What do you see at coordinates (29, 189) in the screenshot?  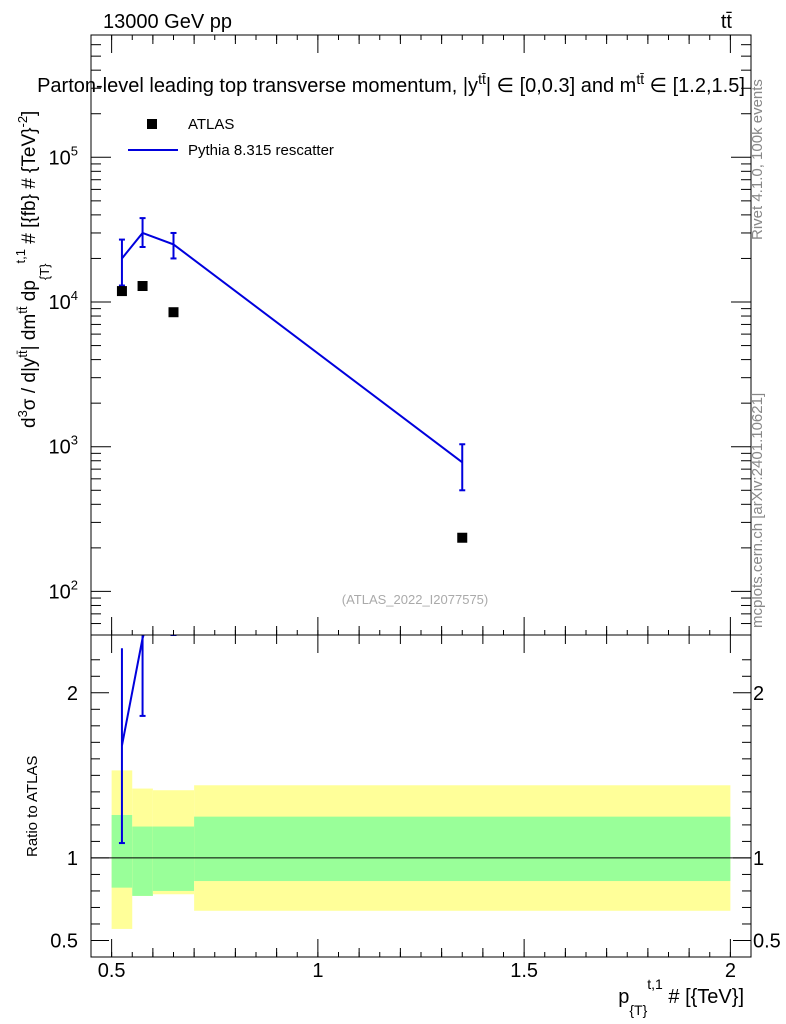 I see `y-title-part: # [{fb} # {TeV}` at bounding box center [29, 189].